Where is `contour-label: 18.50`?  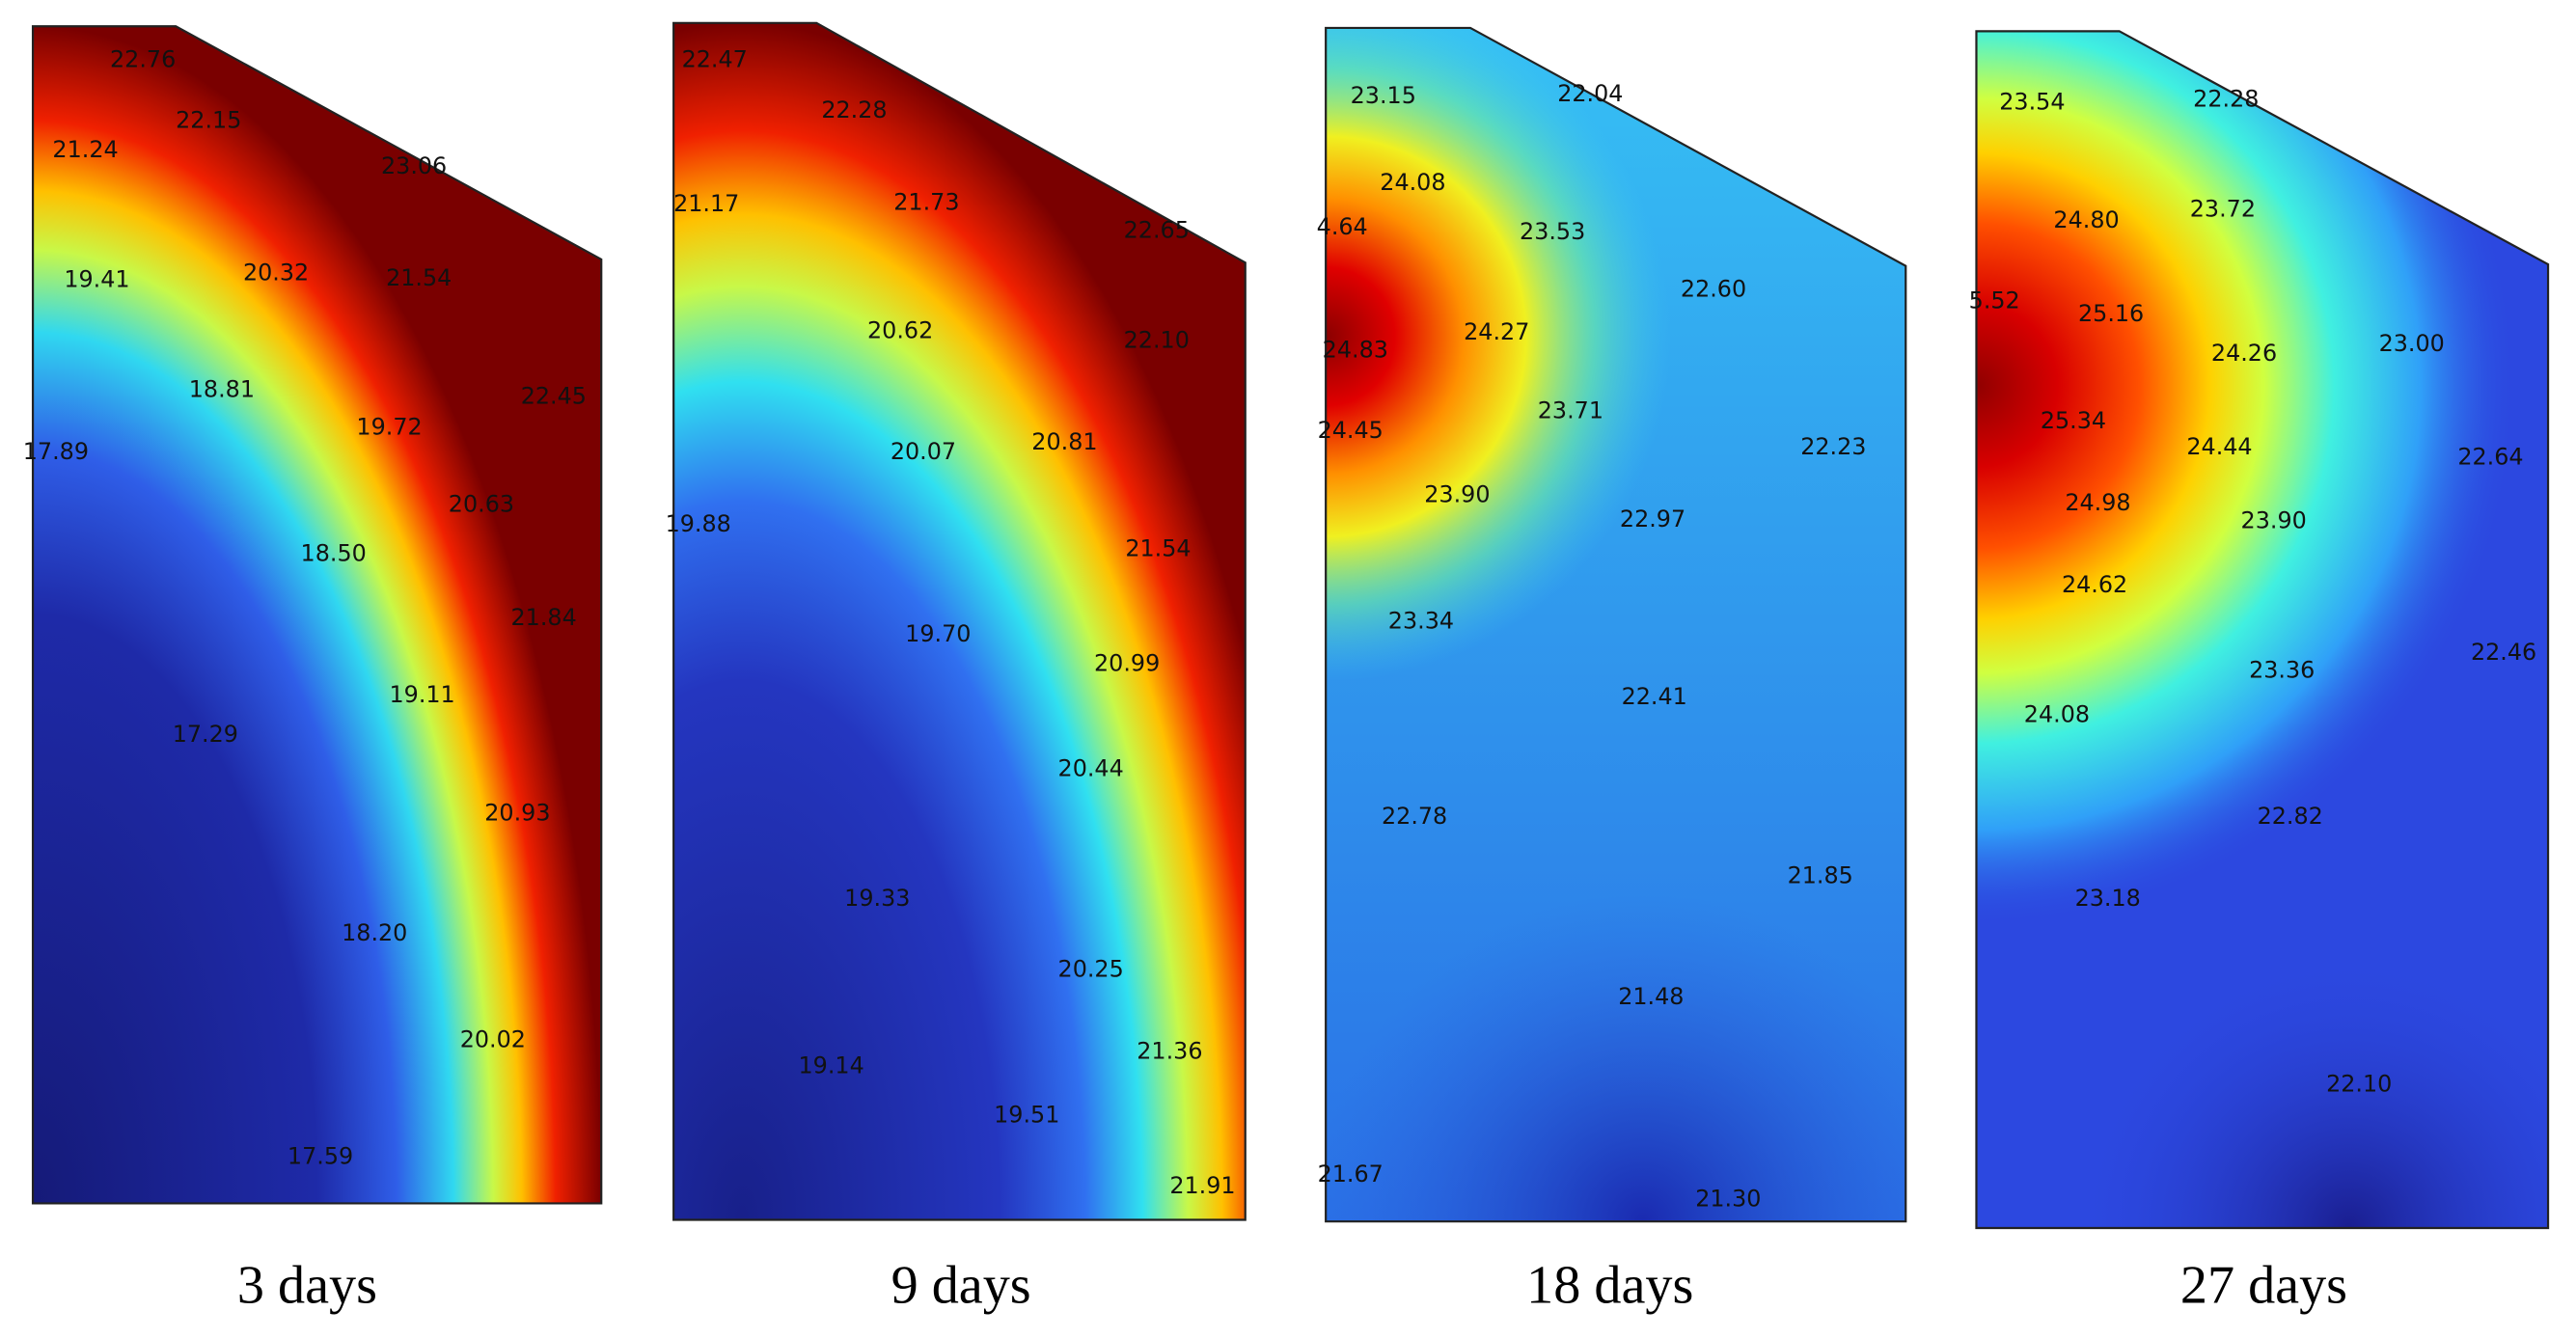 contour-label: 18.50 is located at coordinates (334, 553).